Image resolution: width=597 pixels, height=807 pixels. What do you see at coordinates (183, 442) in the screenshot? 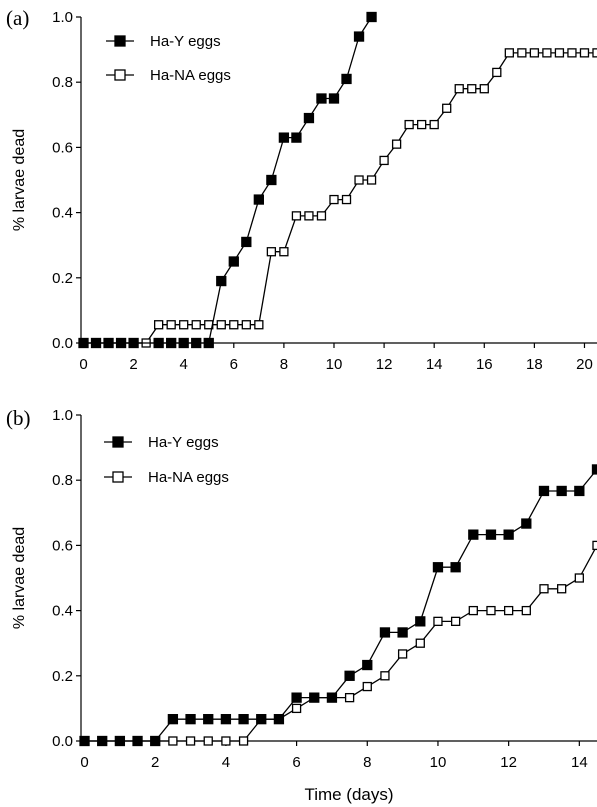
I see `legend-label: Ha-Y eggs` at bounding box center [183, 442].